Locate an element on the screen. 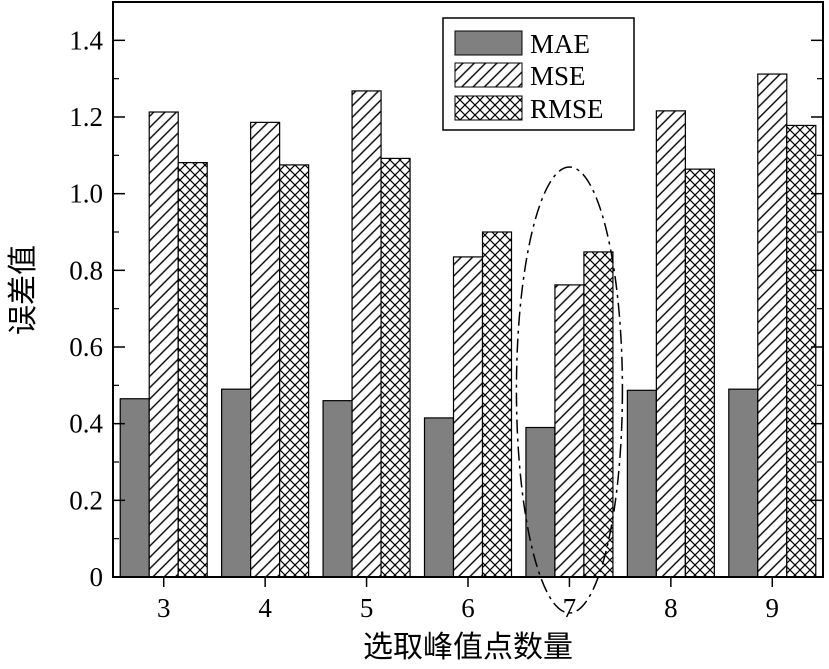 This screenshot has width=829, height=669. highlight-ellipse is located at coordinates (569, 390).